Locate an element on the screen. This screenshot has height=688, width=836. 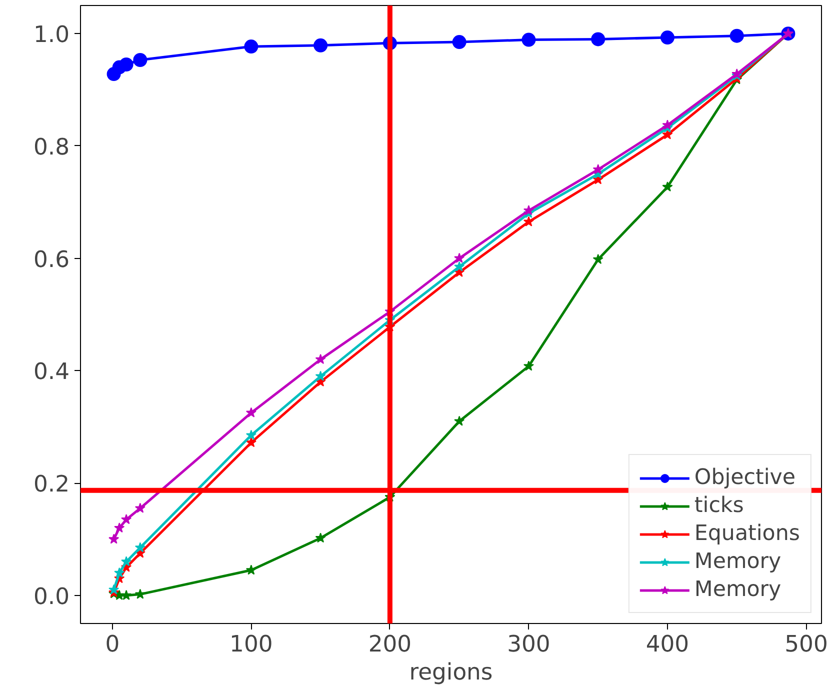
x-tick-label: 300 is located at coordinates (528, 645).